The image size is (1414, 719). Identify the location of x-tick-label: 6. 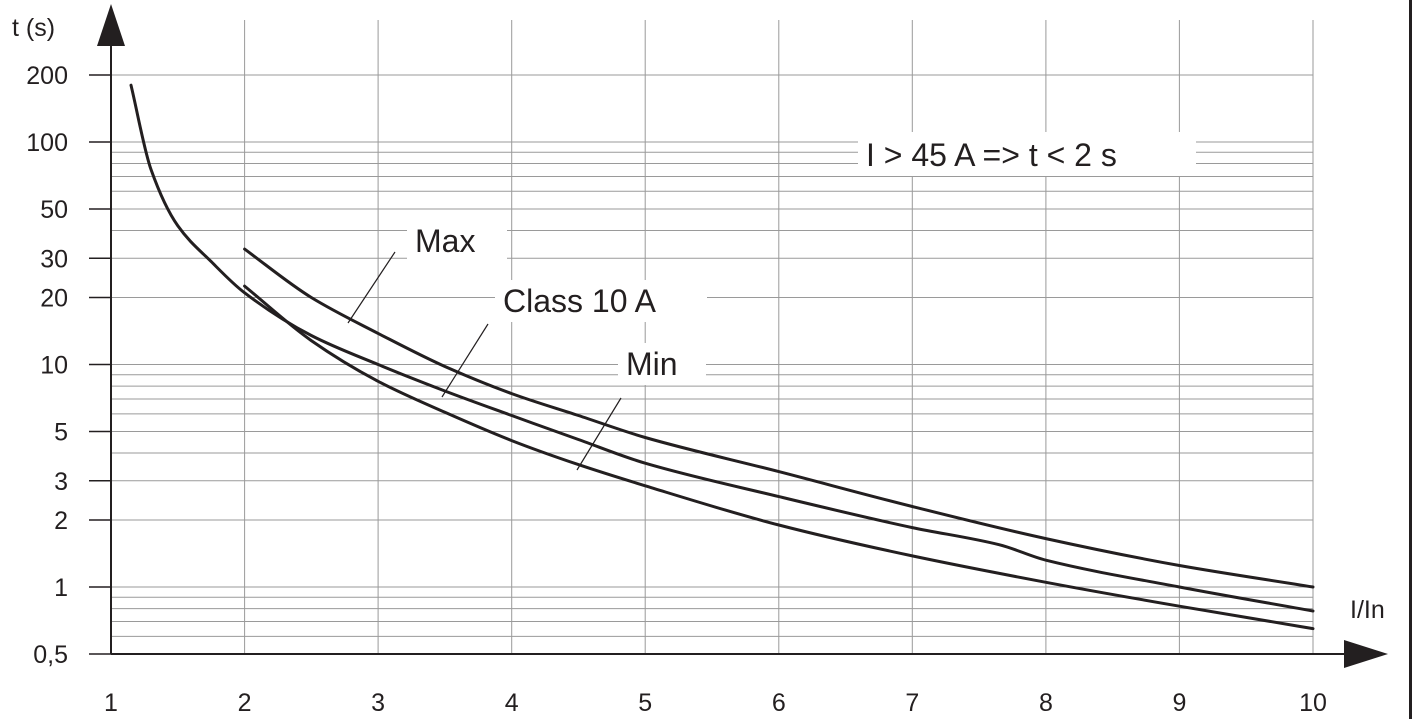
(779, 703).